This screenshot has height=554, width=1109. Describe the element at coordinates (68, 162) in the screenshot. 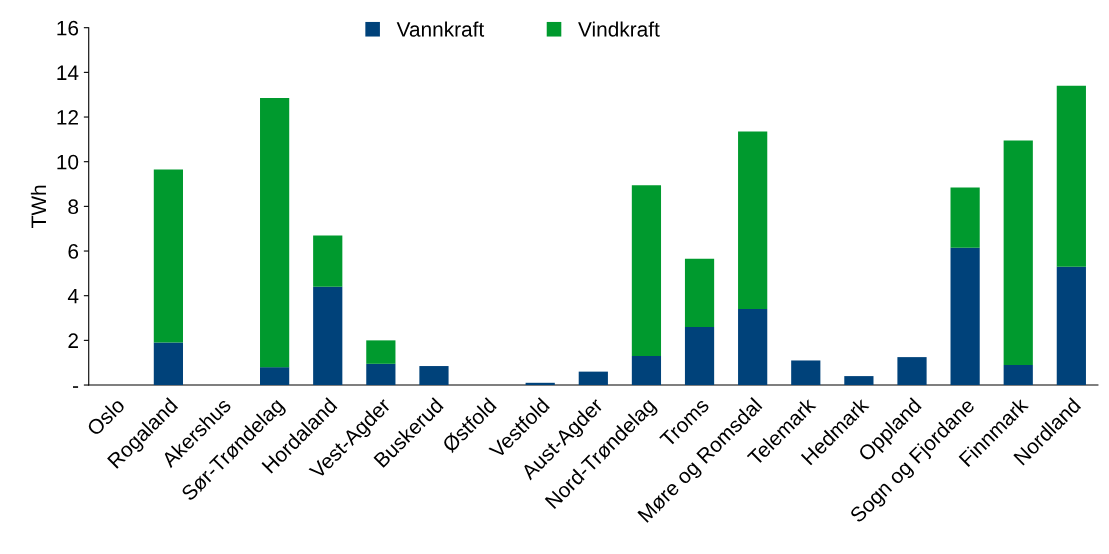

I see `y-tick-label: 10` at that location.